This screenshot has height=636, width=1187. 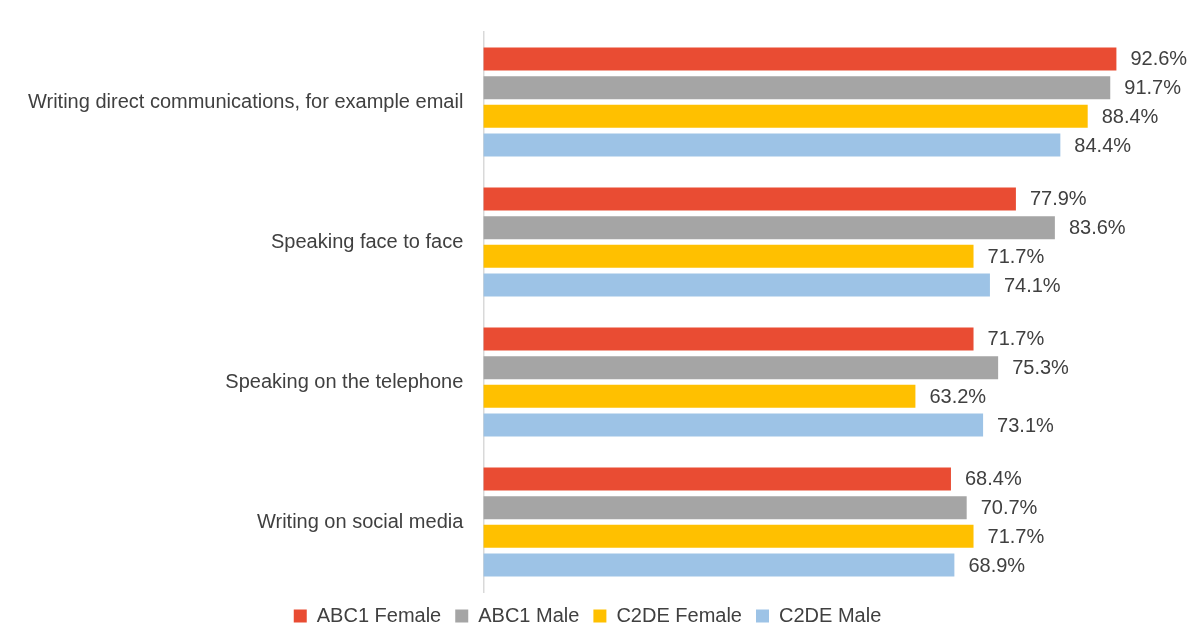 What do you see at coordinates (360, 520) in the screenshot?
I see `y-tick-label: Writing on social media` at bounding box center [360, 520].